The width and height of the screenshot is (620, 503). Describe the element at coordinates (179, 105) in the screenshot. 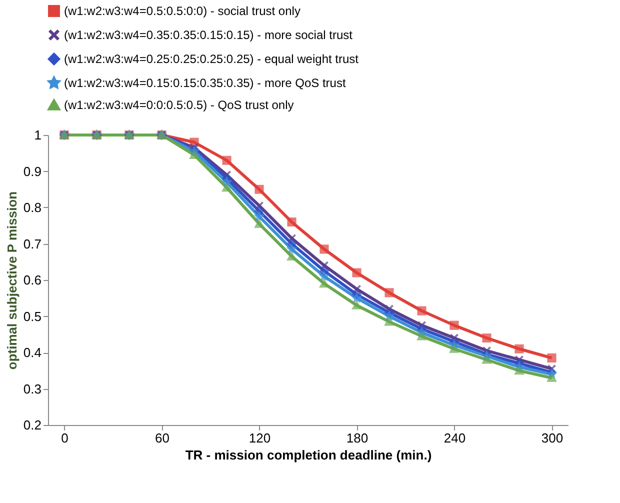

I see `legend-label: (w1:w2:w3:w4=0:0:0.5:0.5) - QoS trust only` at that location.